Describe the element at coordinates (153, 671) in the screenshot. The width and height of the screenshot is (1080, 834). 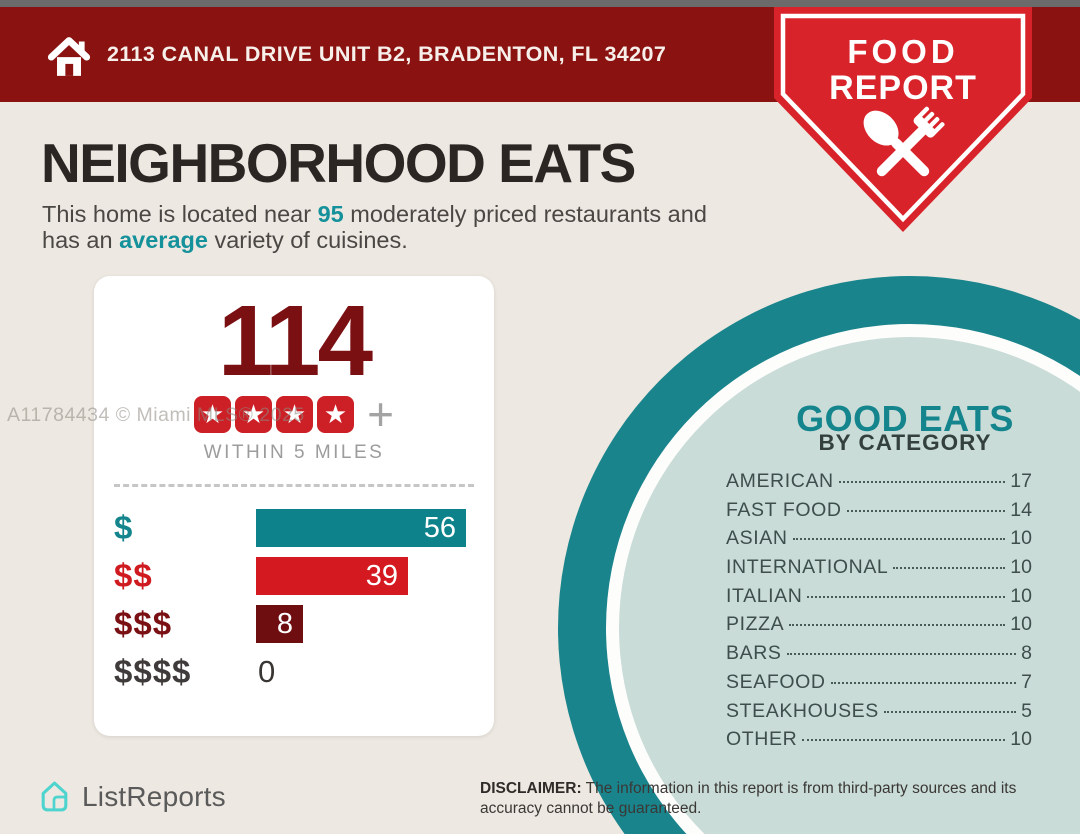
I see `price-tier-label: $$$$` at that location.